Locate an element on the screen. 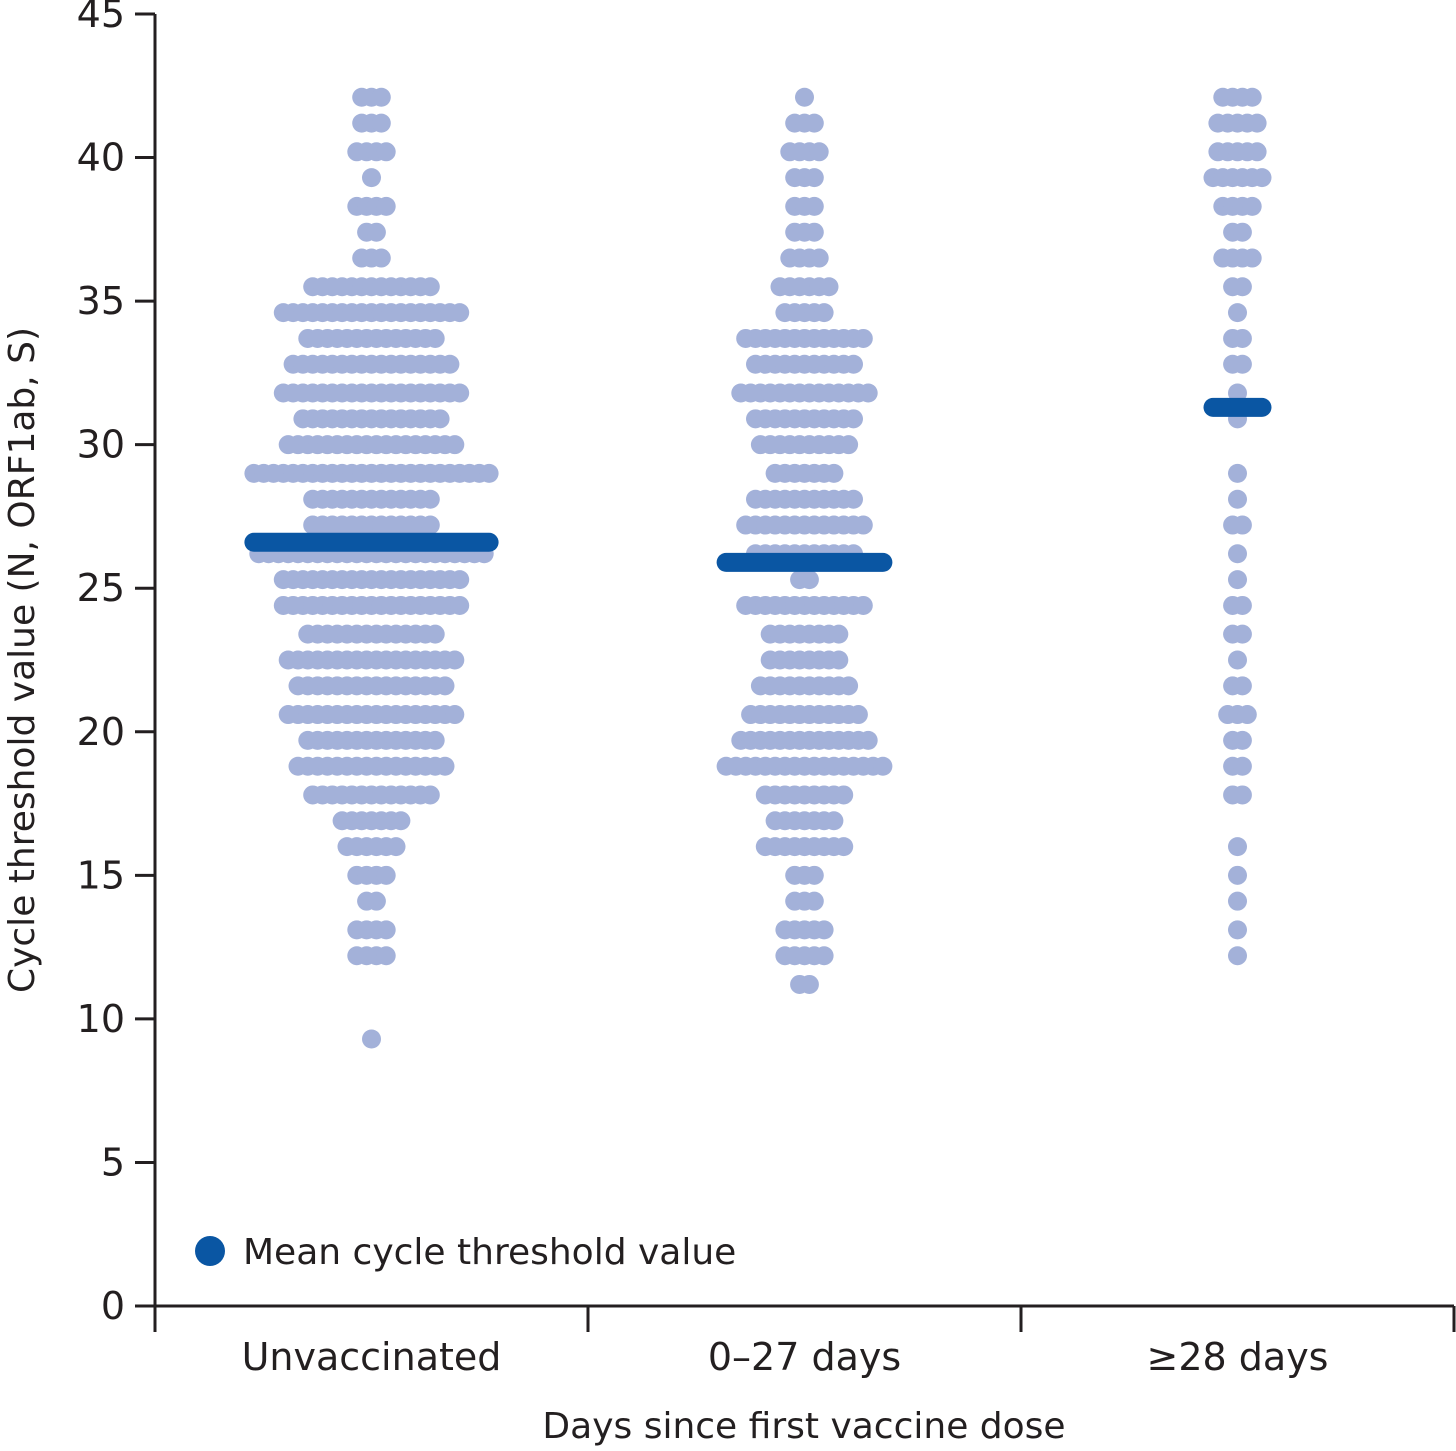  x-axis-ticks: Unvaccinated 0–27 days ≥28 days is located at coordinates (804, 1342).